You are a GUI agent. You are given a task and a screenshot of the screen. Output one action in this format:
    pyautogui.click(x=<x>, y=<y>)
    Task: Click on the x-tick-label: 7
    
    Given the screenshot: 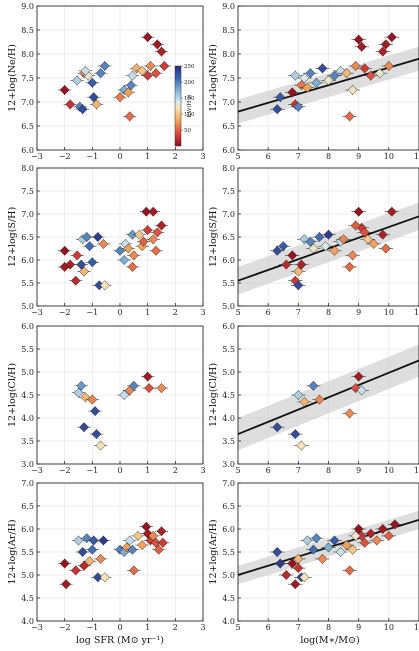 What is the action you would take?
    pyautogui.click(x=298, y=156)
    